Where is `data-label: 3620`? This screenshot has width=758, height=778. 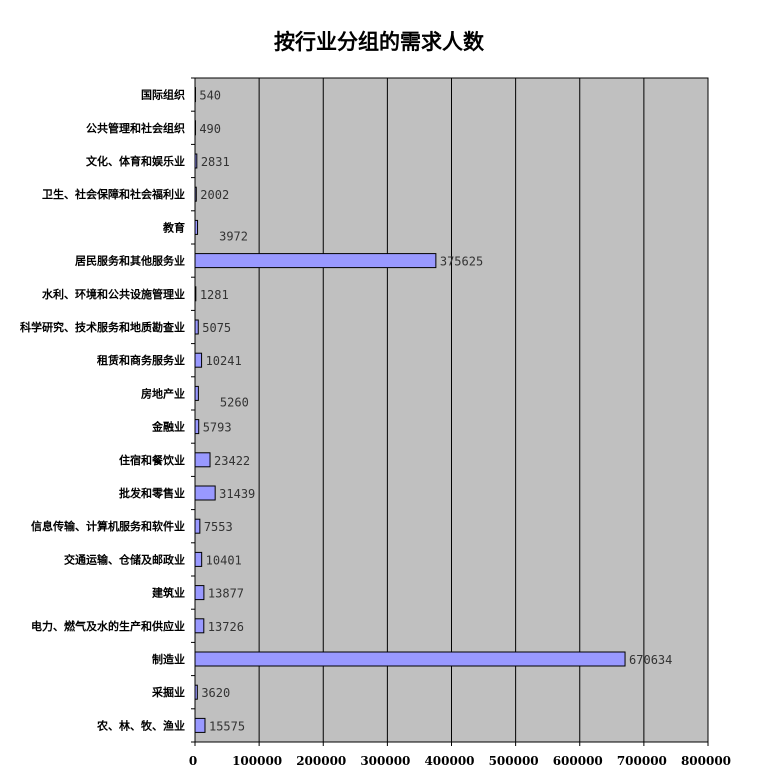 data-label: 3620 is located at coordinates (215, 693).